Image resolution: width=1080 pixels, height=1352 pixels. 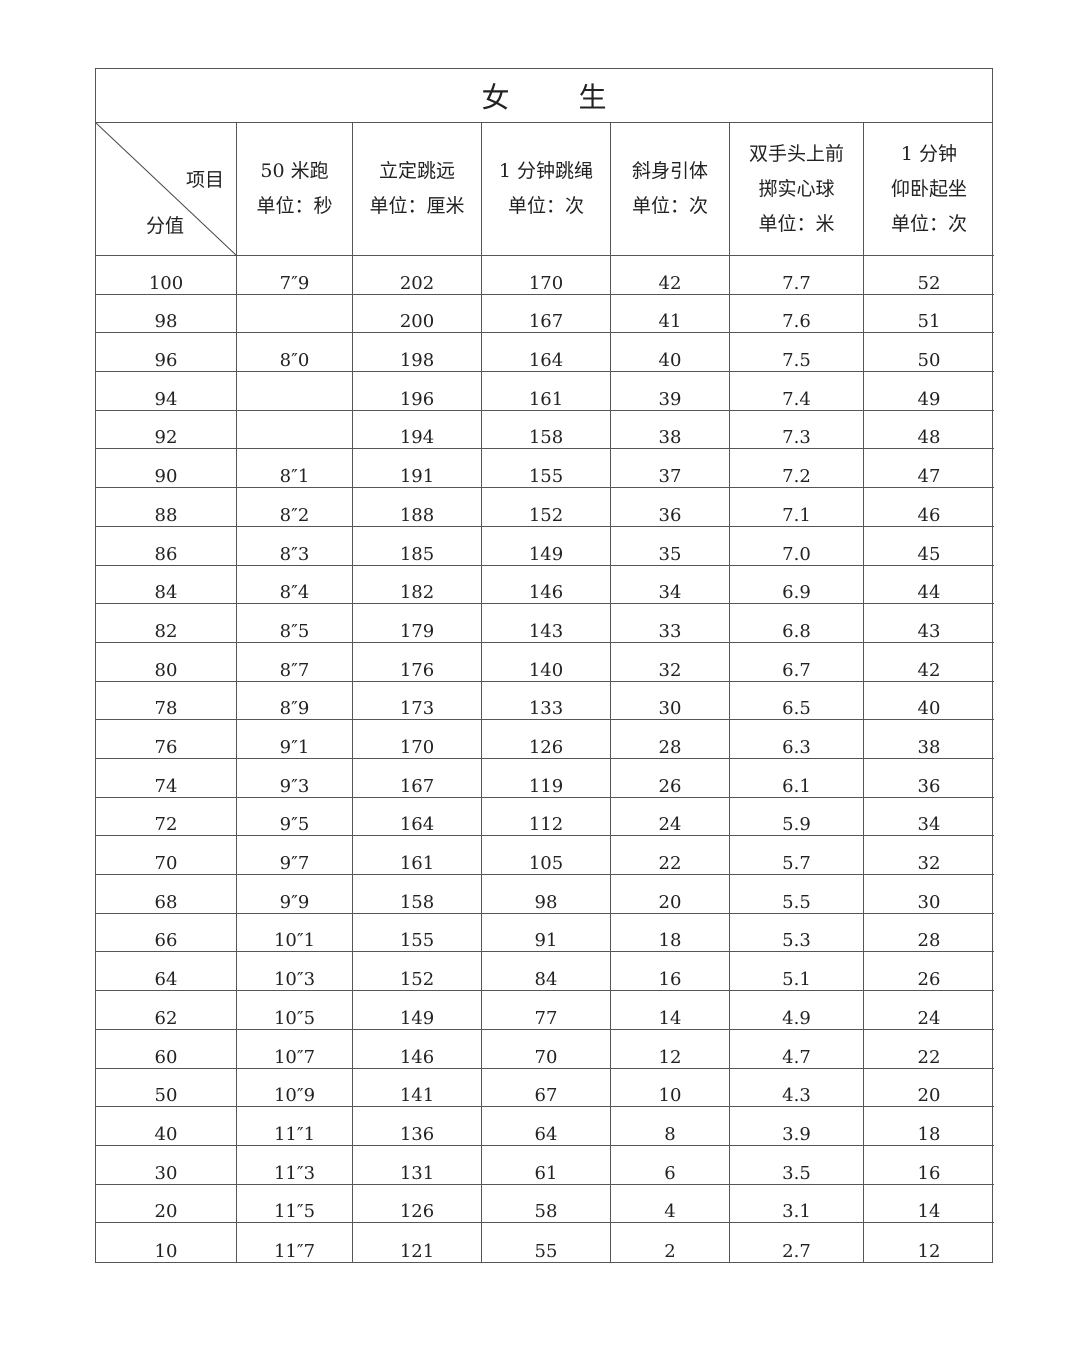 What do you see at coordinates (797, 1126) in the screenshot?
I see `value-cell: 3.9` at bounding box center [797, 1126].